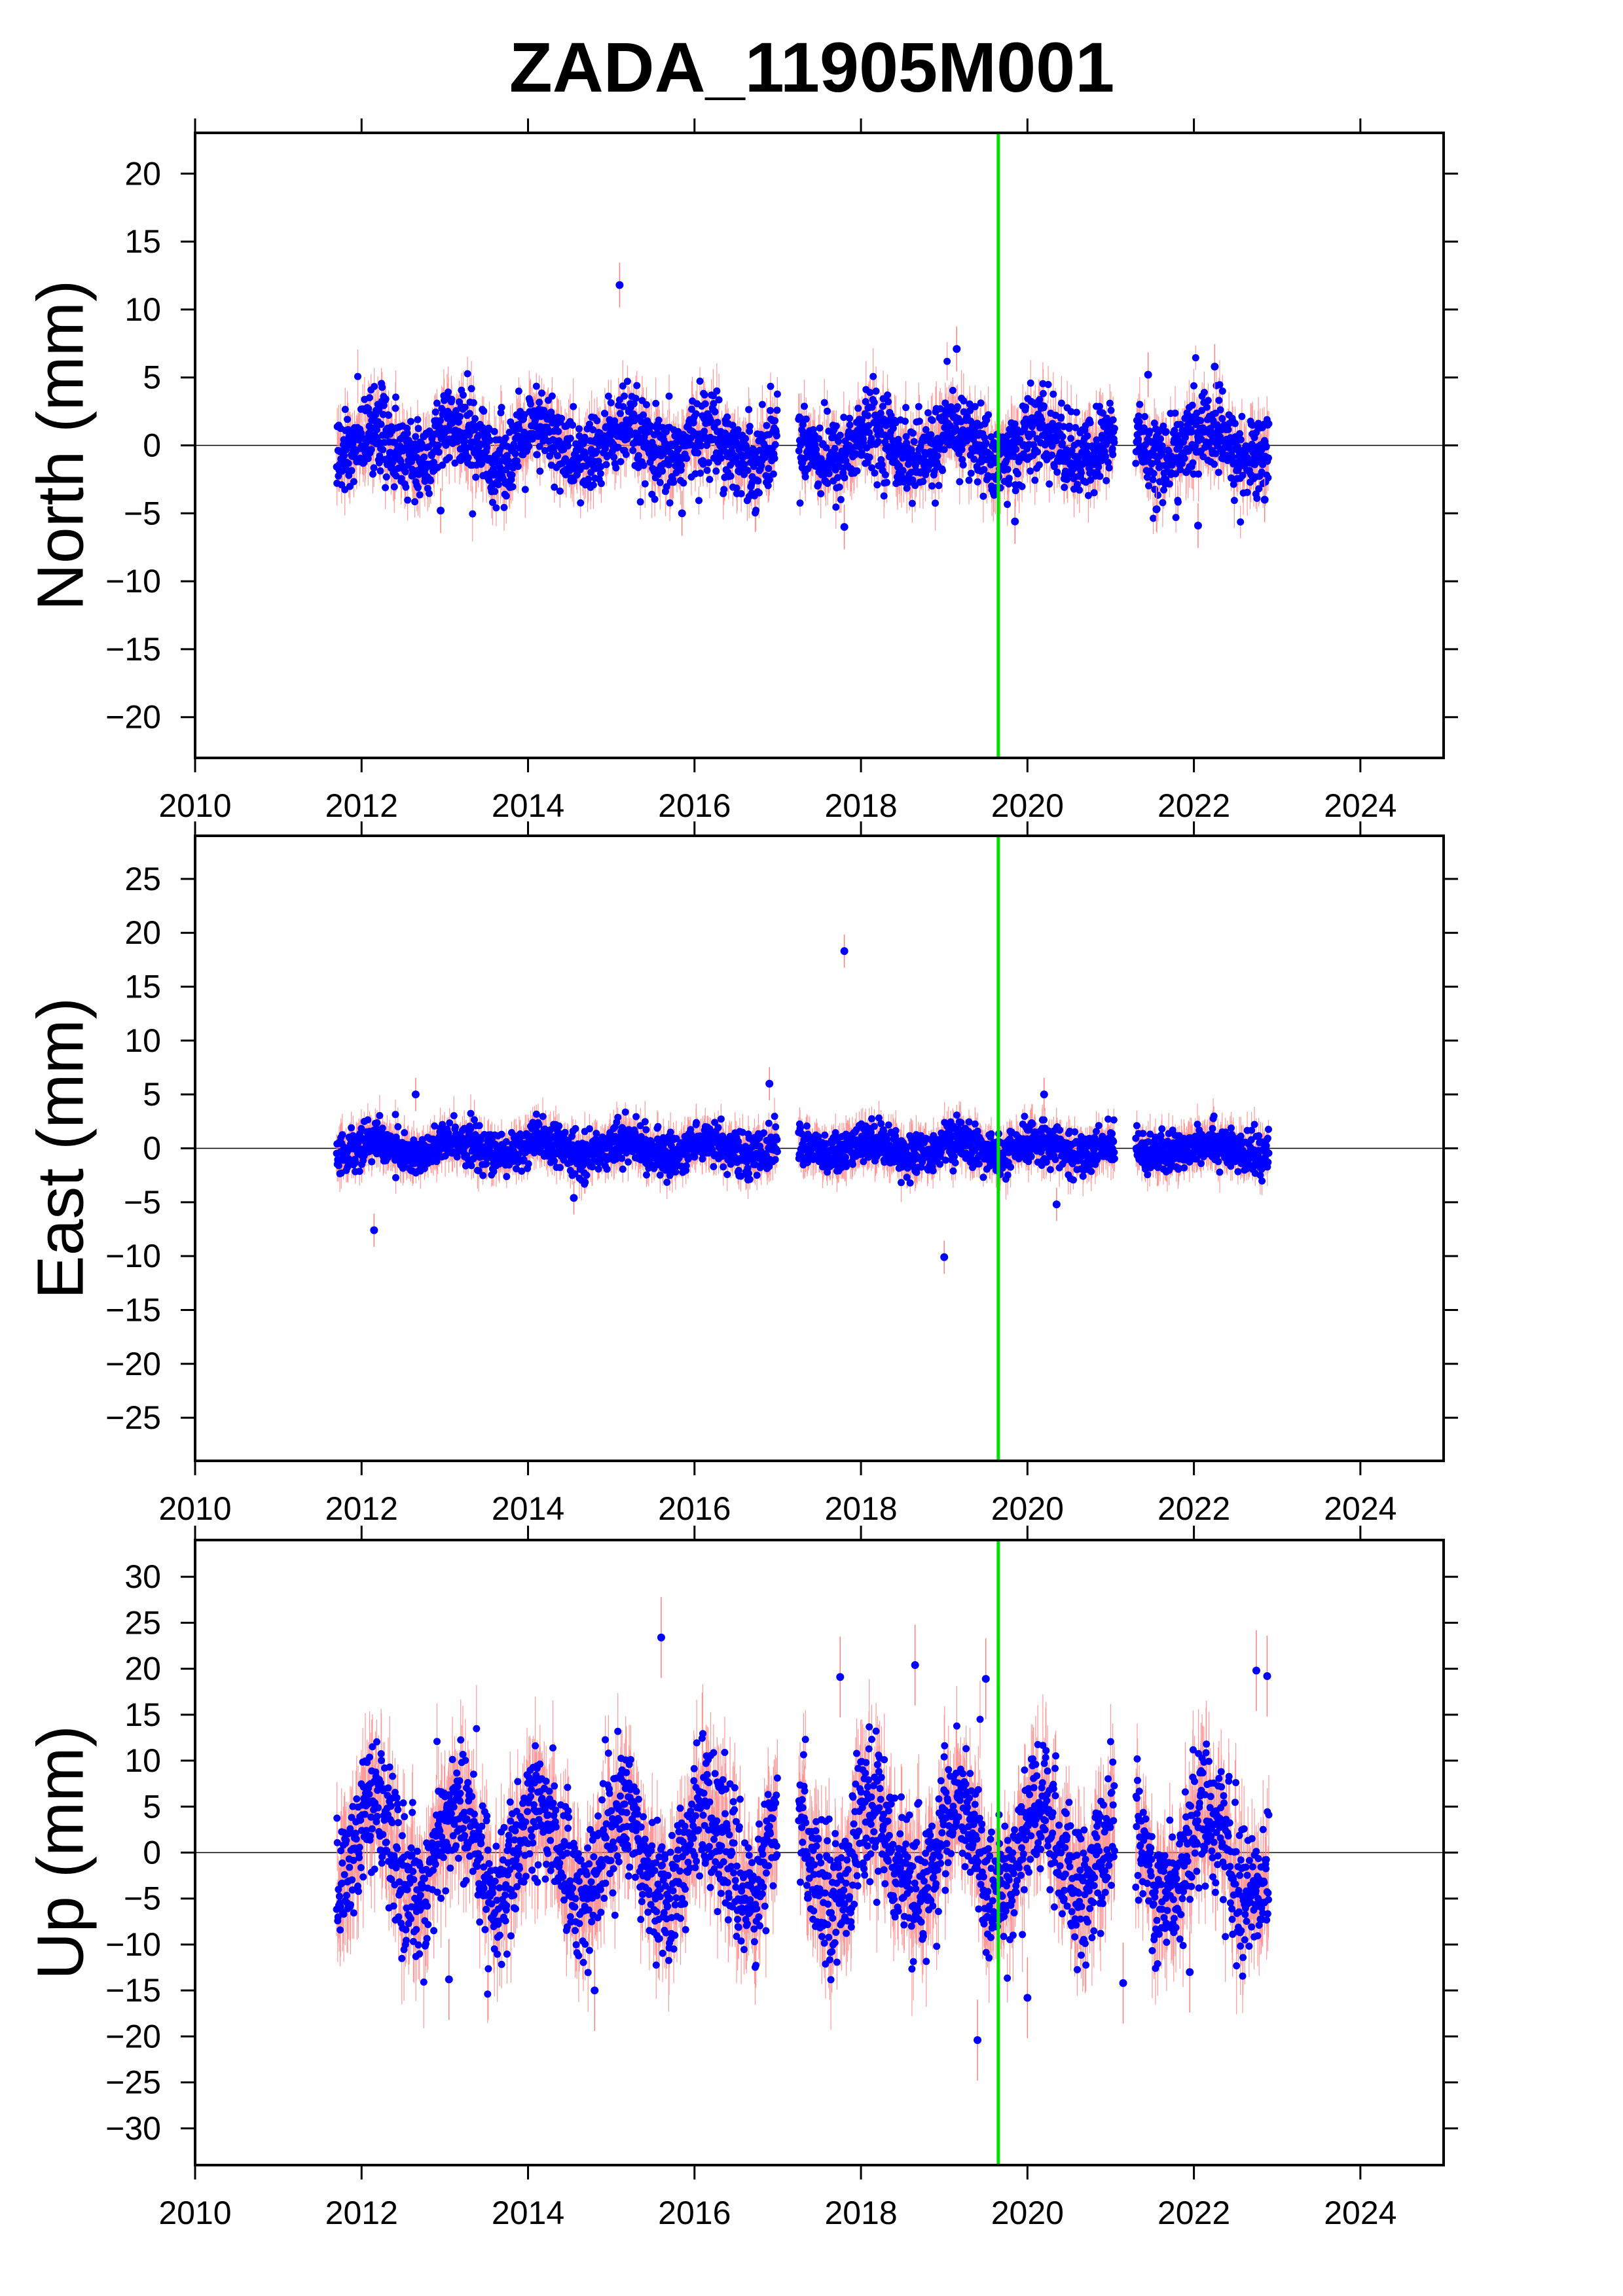 Image resolution: width=1623 pixels, height=2296 pixels. I want to click on y-axis-label: East (mm), so click(60, 1148).